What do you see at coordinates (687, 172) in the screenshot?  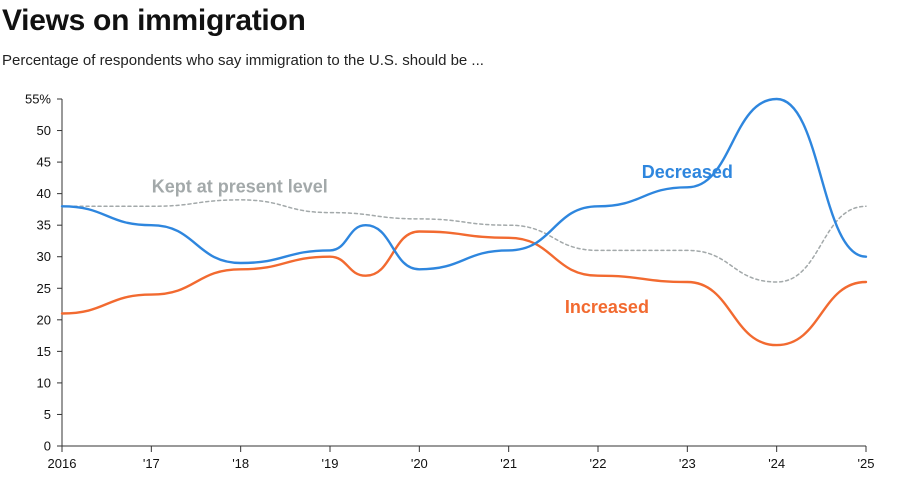 I see `series-label-decreased: Decreased` at bounding box center [687, 172].